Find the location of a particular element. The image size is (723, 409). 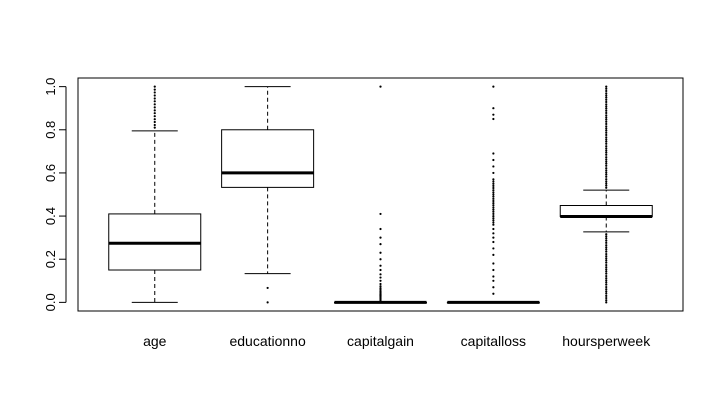

y-axis: 0.0 0.2 0.4 0.6 0.8 1.0 is located at coordinates (55, 194).